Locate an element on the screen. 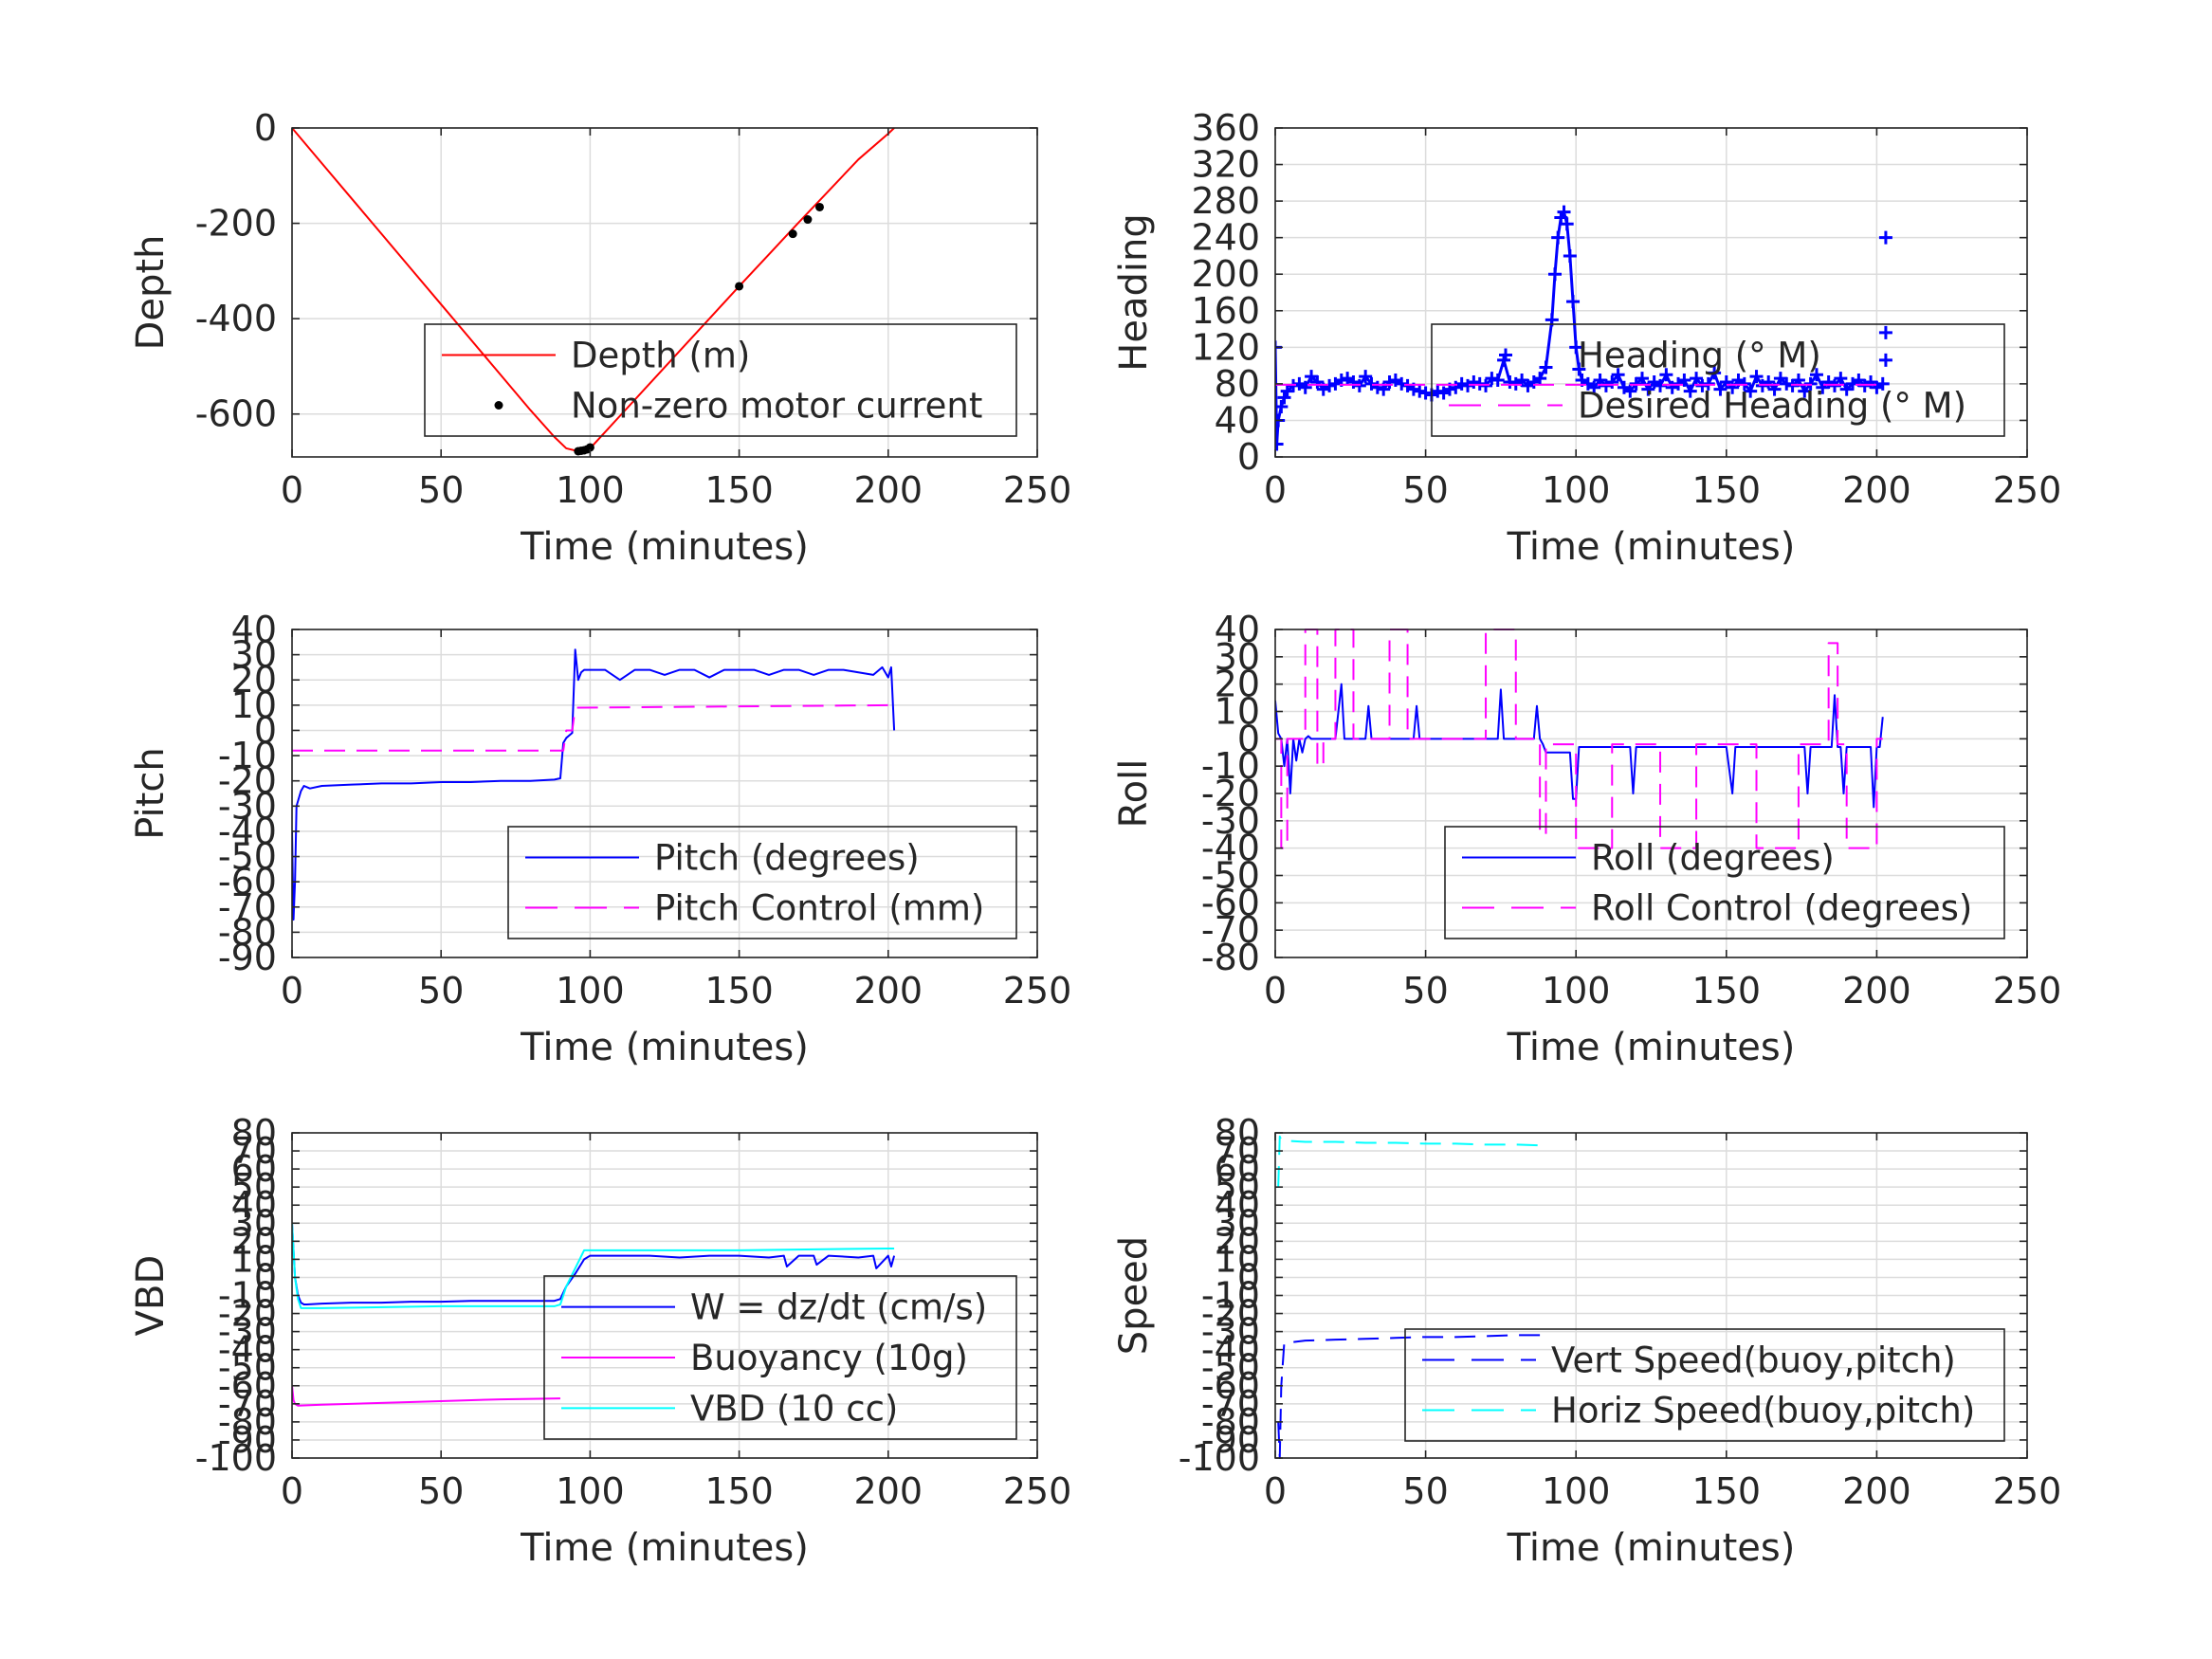 The height and width of the screenshot is (1659, 2212). y-tick-label: 0 is located at coordinates (1248, 738).